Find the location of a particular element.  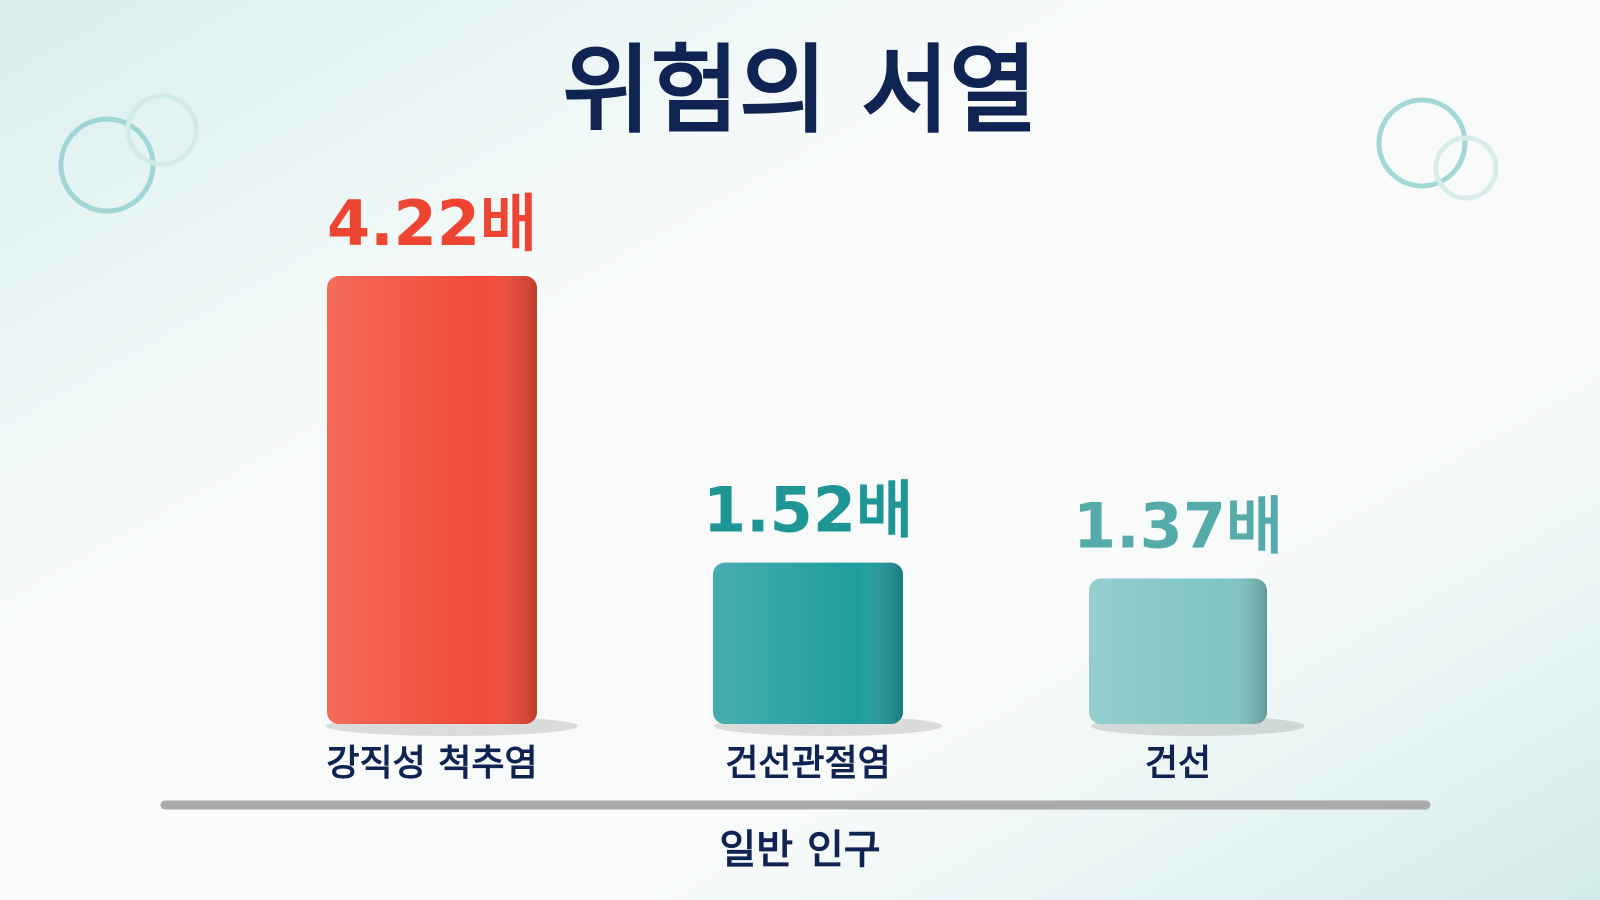

value-label: 1.37배 is located at coordinates (1178, 526).